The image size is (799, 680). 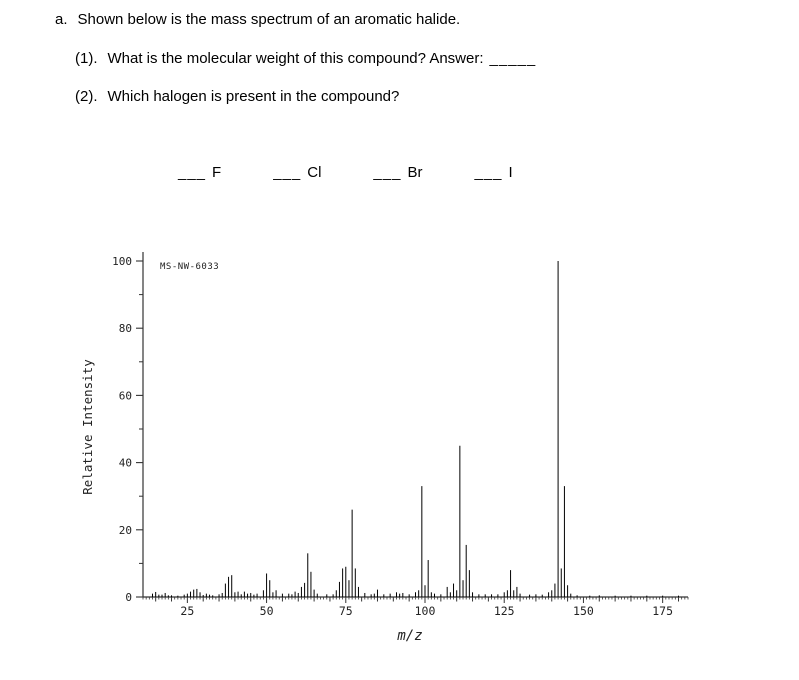 I want to click on y-tick-label: 100, so click(x=122, y=261).